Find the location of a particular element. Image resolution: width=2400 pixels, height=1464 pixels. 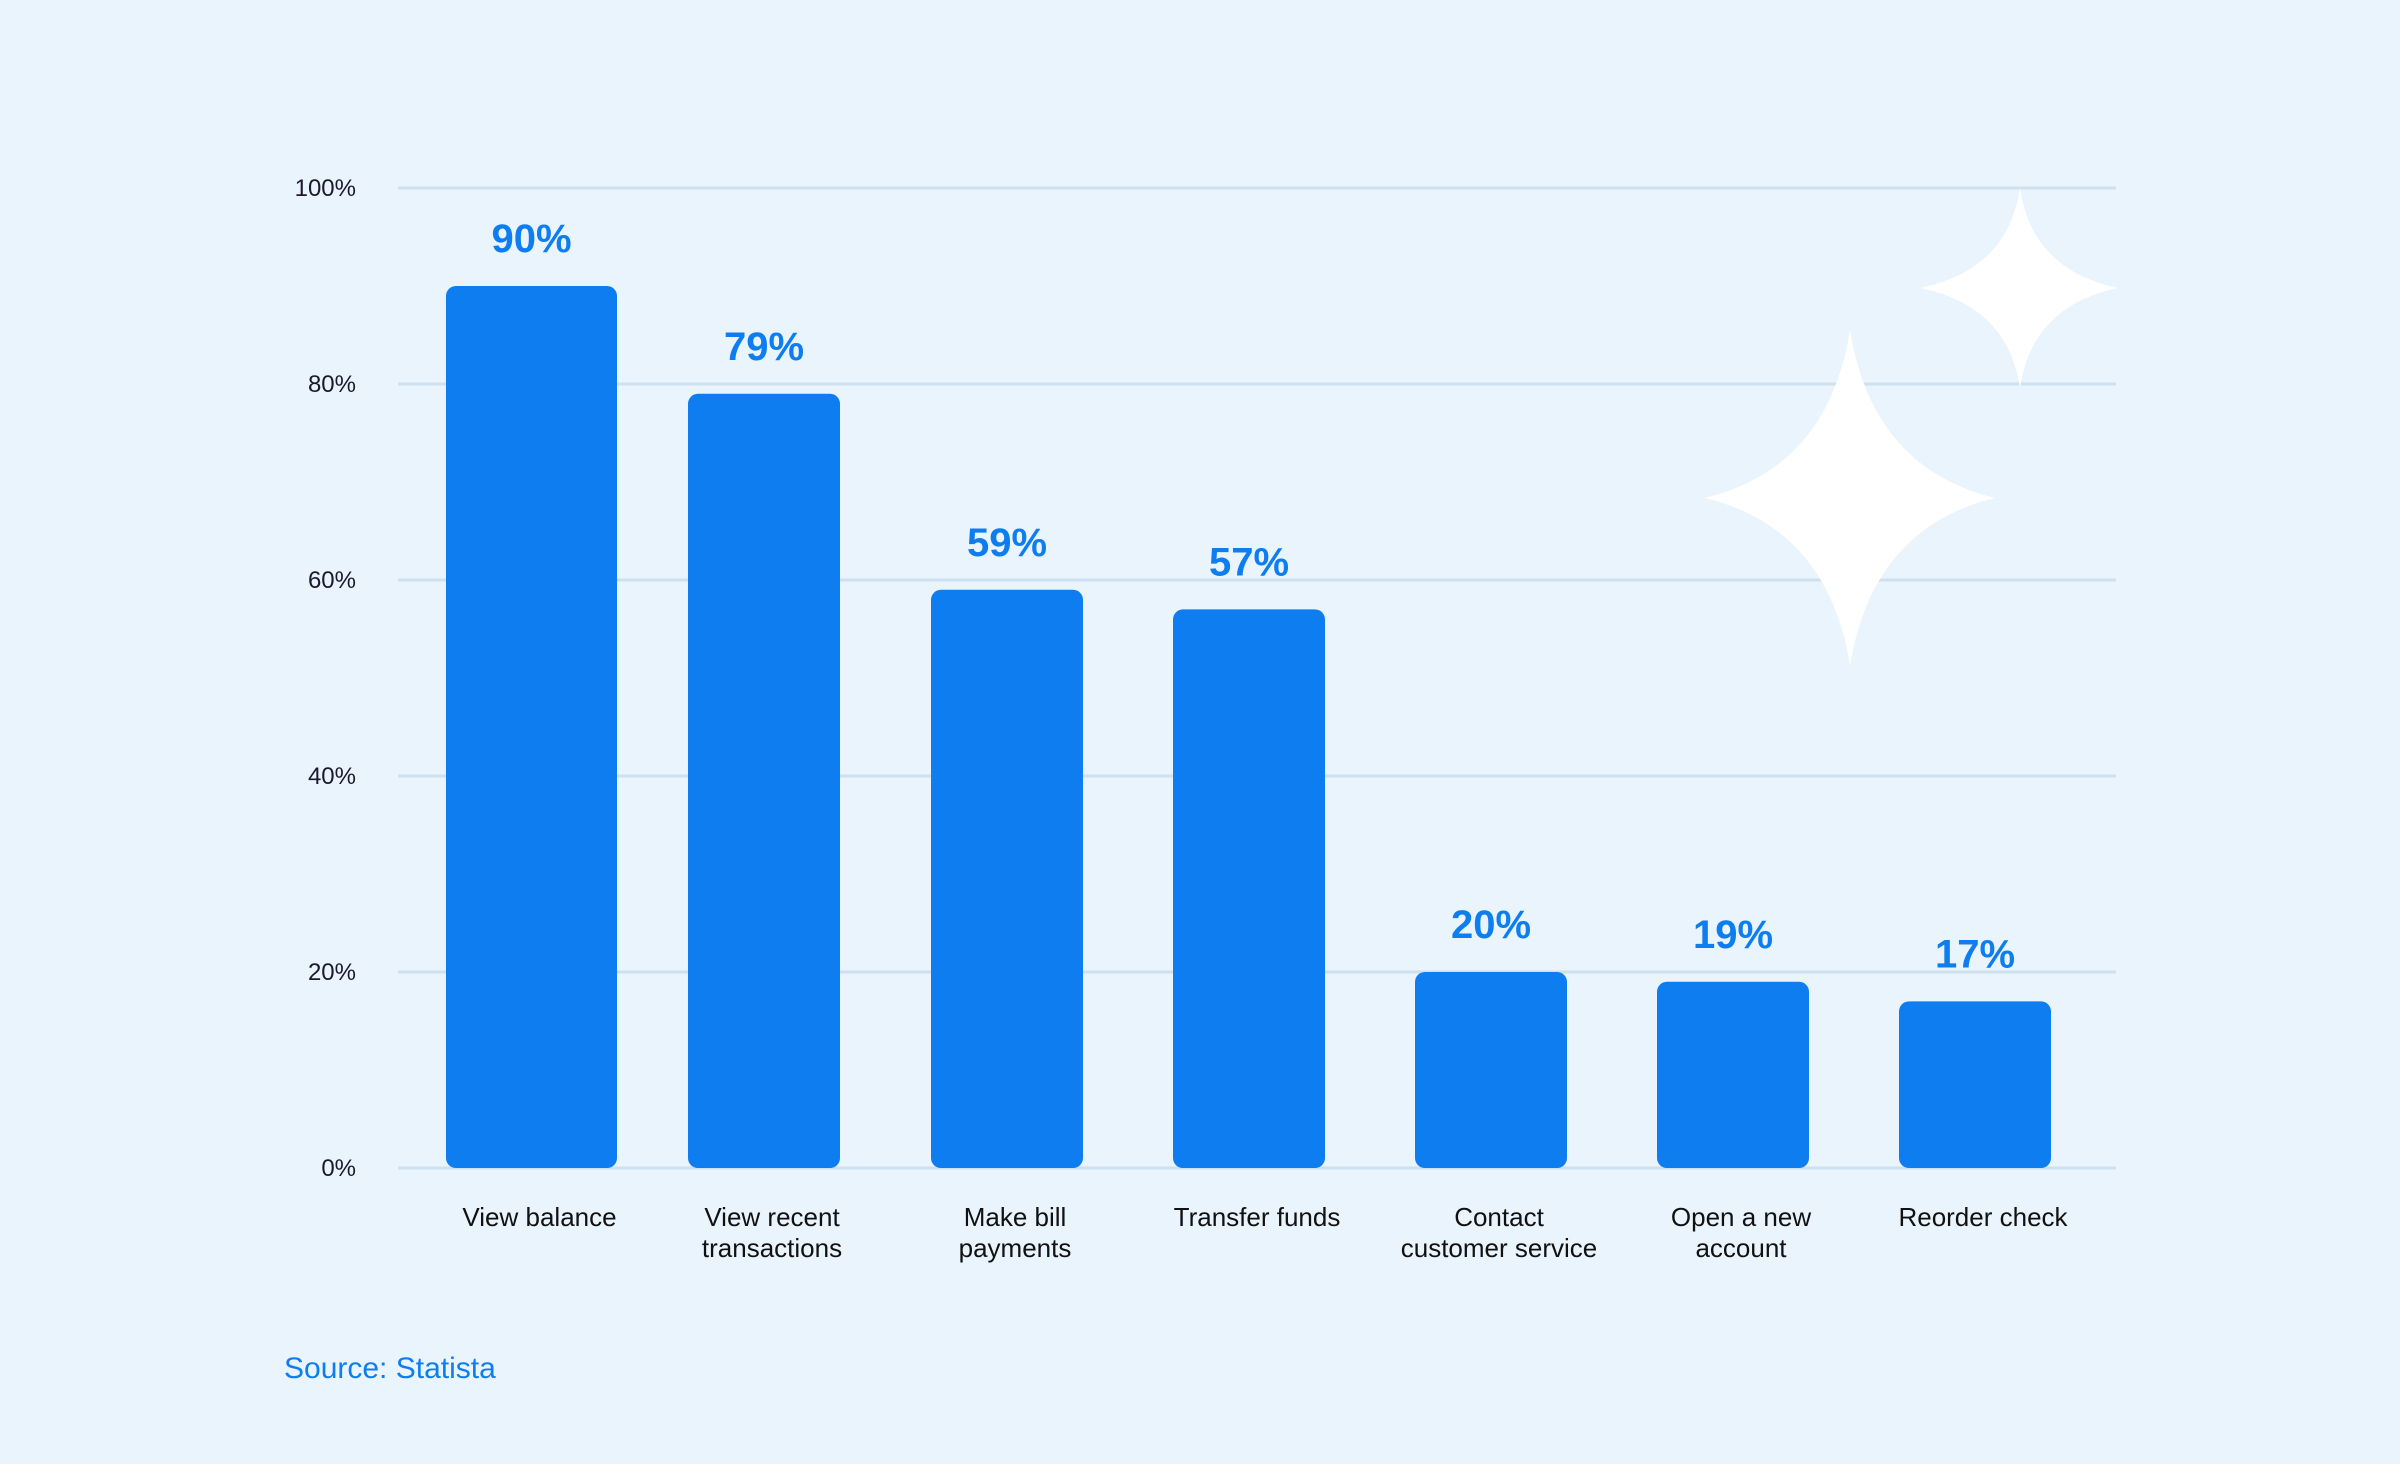

x-category-label: Contact customer service is located at coordinates (1499, 1232).